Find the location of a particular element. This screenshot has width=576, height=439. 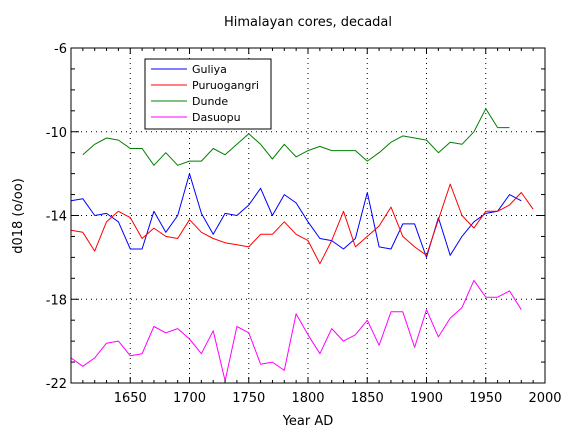

y-axis-label: d018 (o/oo) is located at coordinates (18, 216).